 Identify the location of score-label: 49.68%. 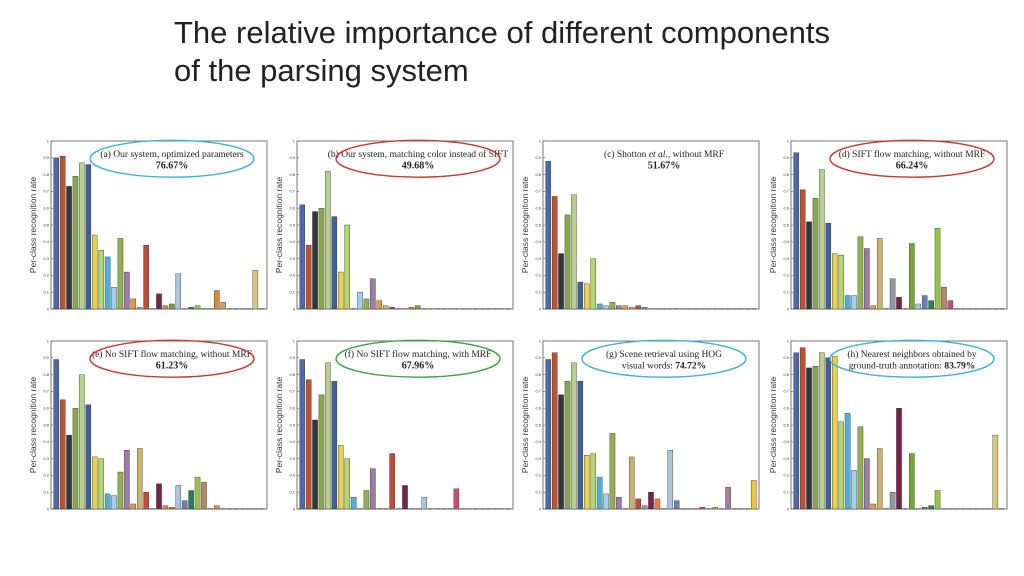
(418, 166).